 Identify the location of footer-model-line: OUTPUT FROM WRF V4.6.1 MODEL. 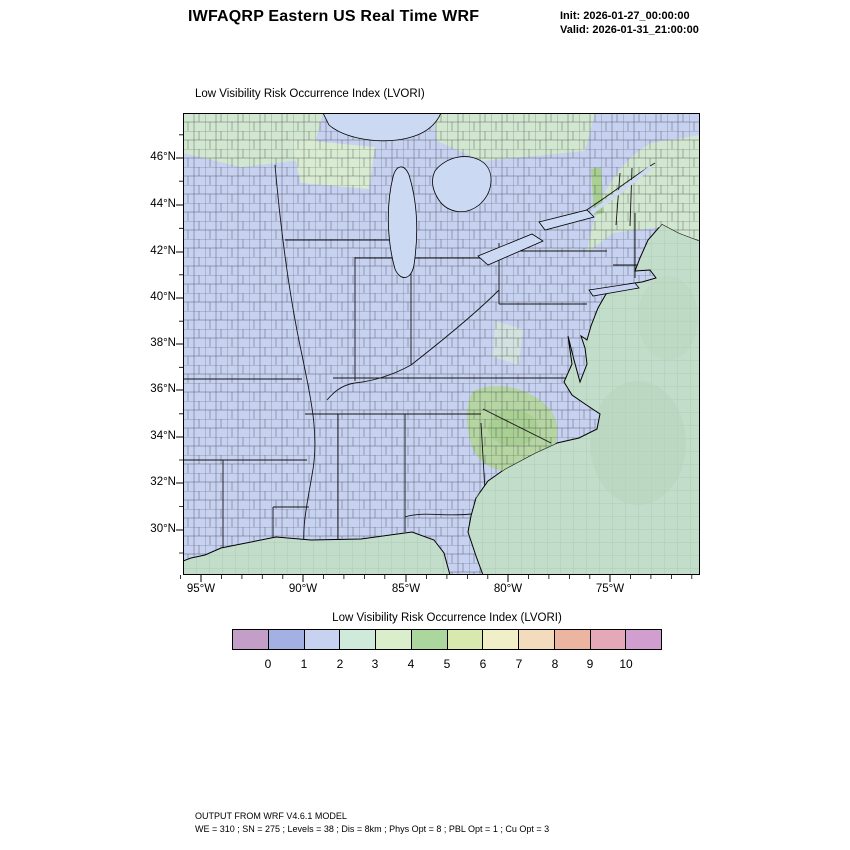
(271, 816).